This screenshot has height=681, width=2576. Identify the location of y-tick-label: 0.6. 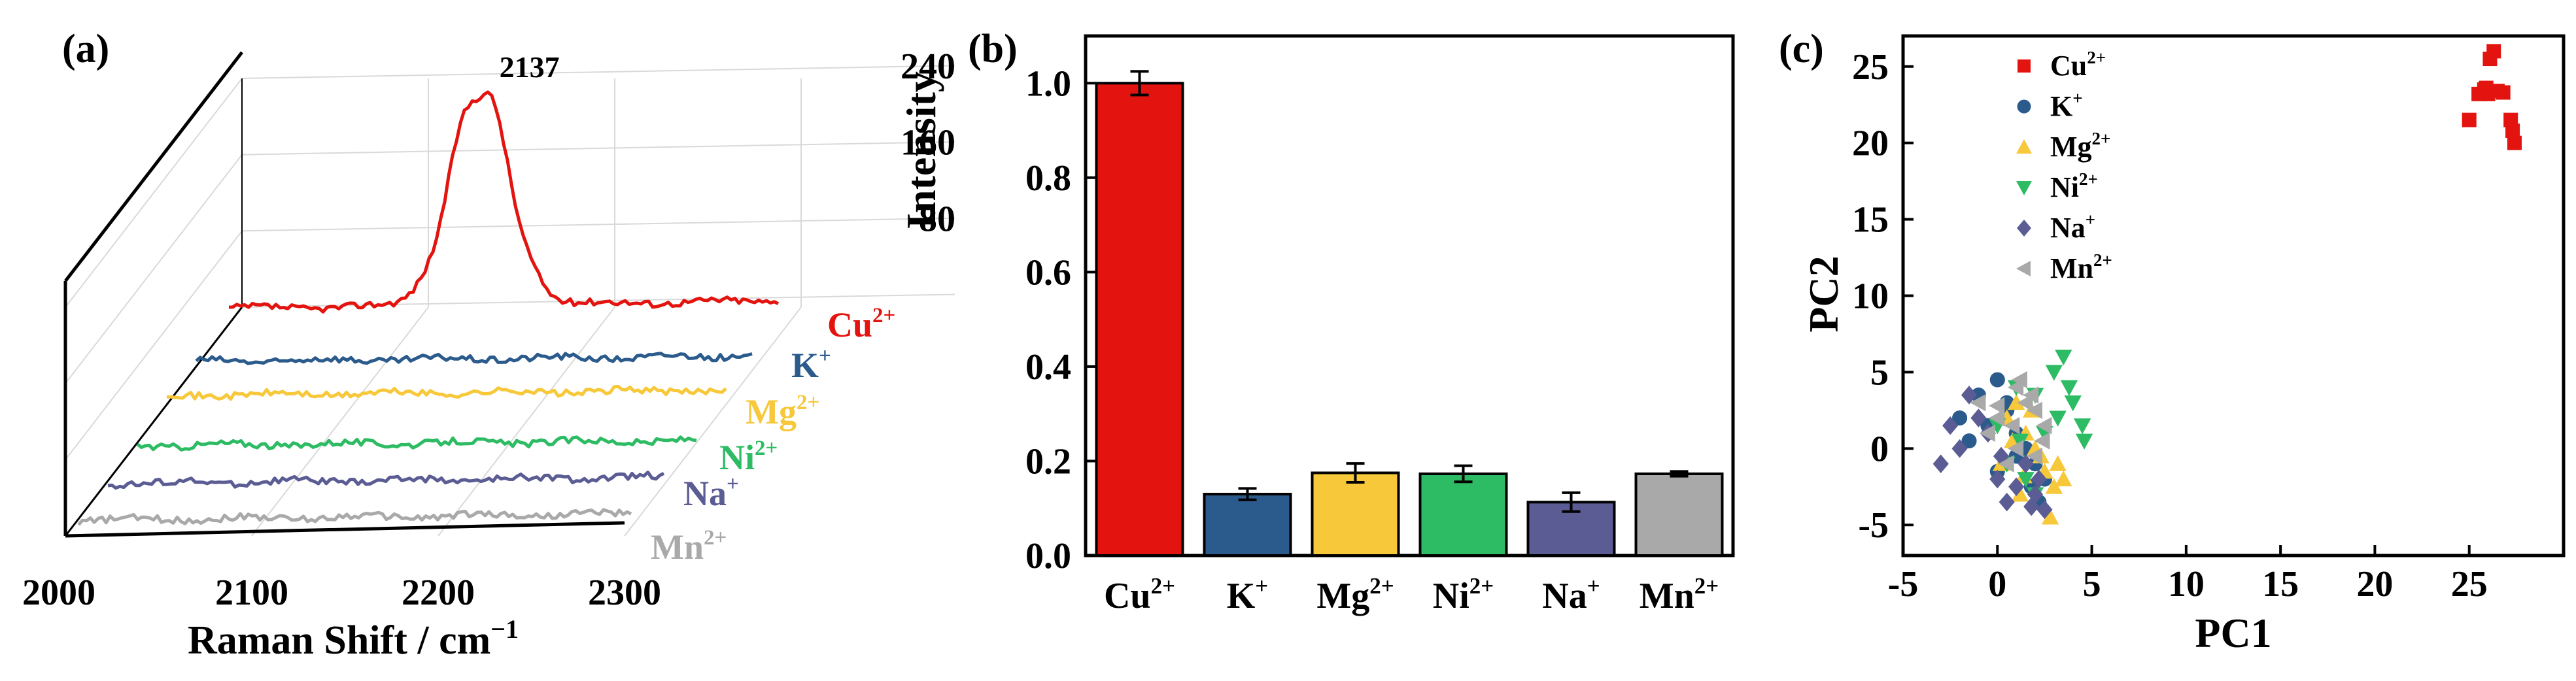
(1048, 272).